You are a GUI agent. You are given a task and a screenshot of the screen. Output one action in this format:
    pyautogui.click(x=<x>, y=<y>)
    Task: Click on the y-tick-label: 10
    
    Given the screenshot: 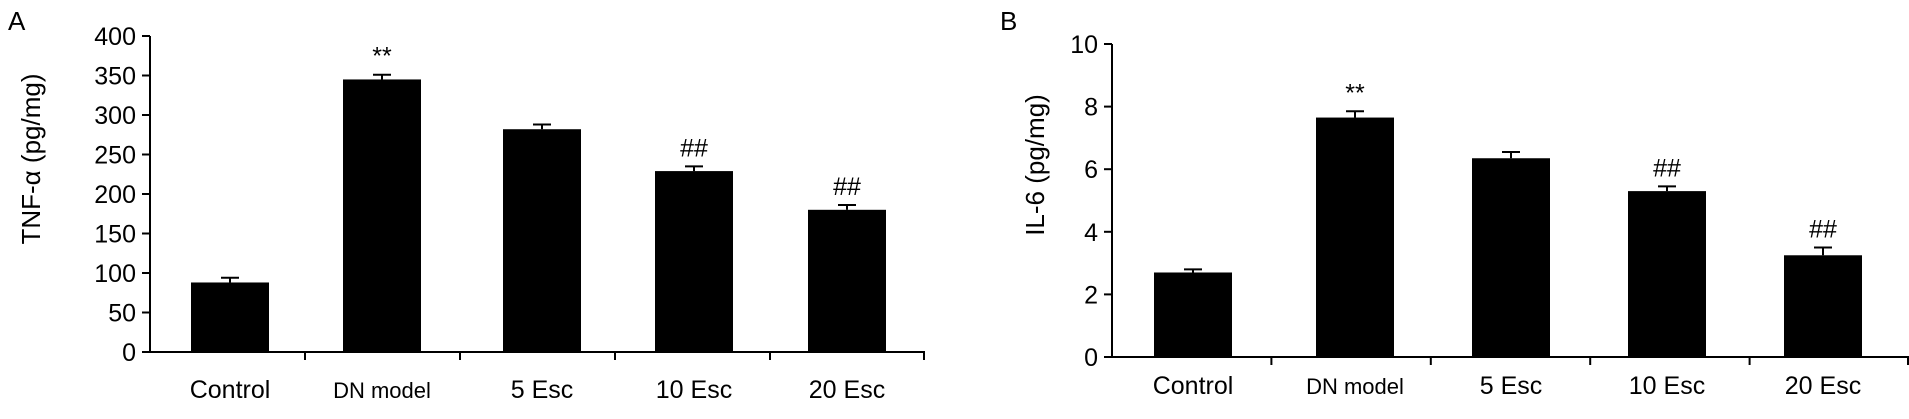 What is the action you would take?
    pyautogui.click(x=1084, y=45)
    